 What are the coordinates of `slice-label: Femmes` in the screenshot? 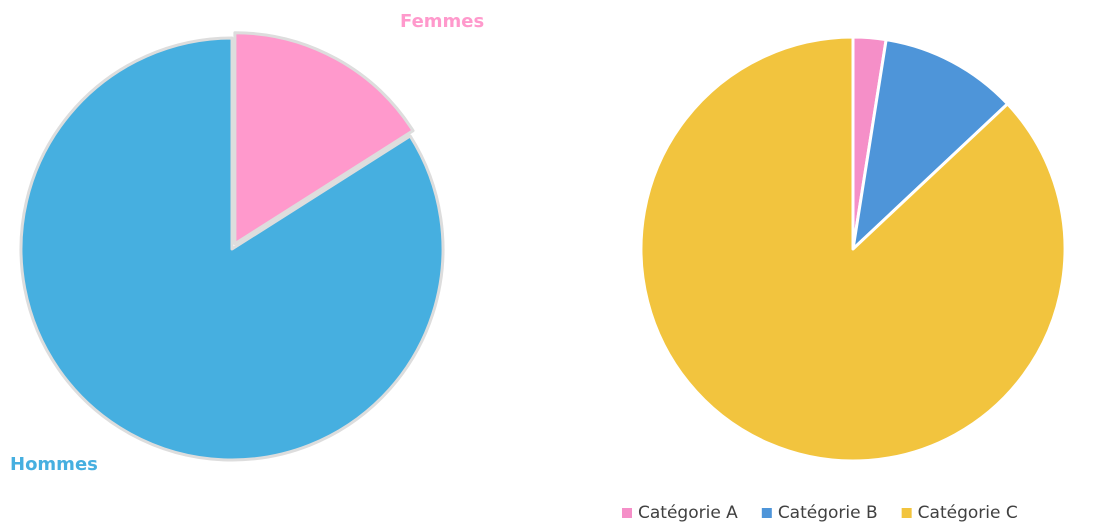 It's located at (442, 21).